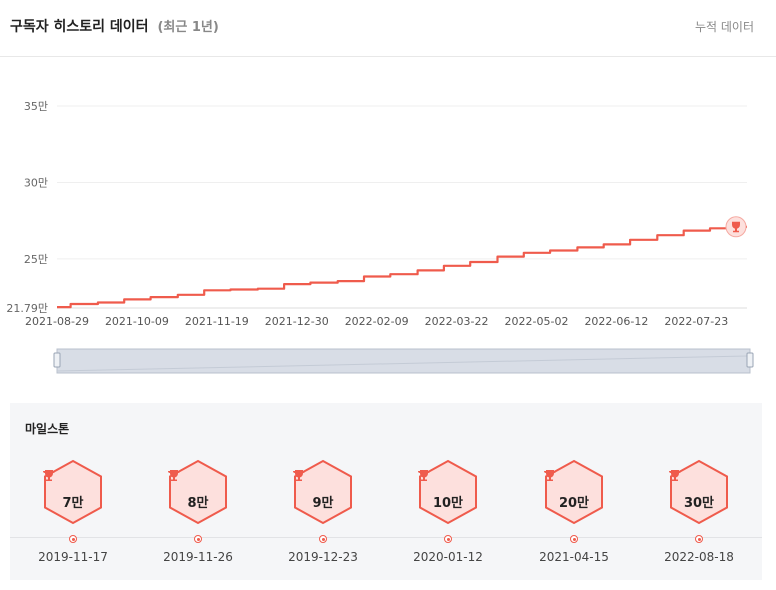  I want to click on milestone-value: 30만, so click(699, 503).